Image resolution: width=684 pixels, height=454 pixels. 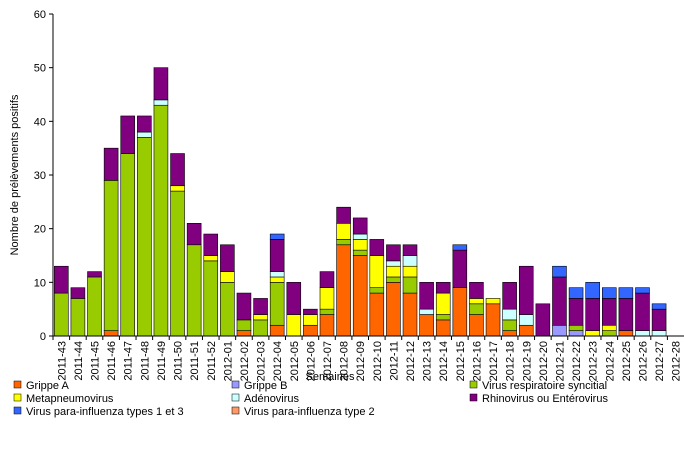 What do you see at coordinates (40, 230) in the screenshot?
I see `y-tick-label: 20` at bounding box center [40, 230].